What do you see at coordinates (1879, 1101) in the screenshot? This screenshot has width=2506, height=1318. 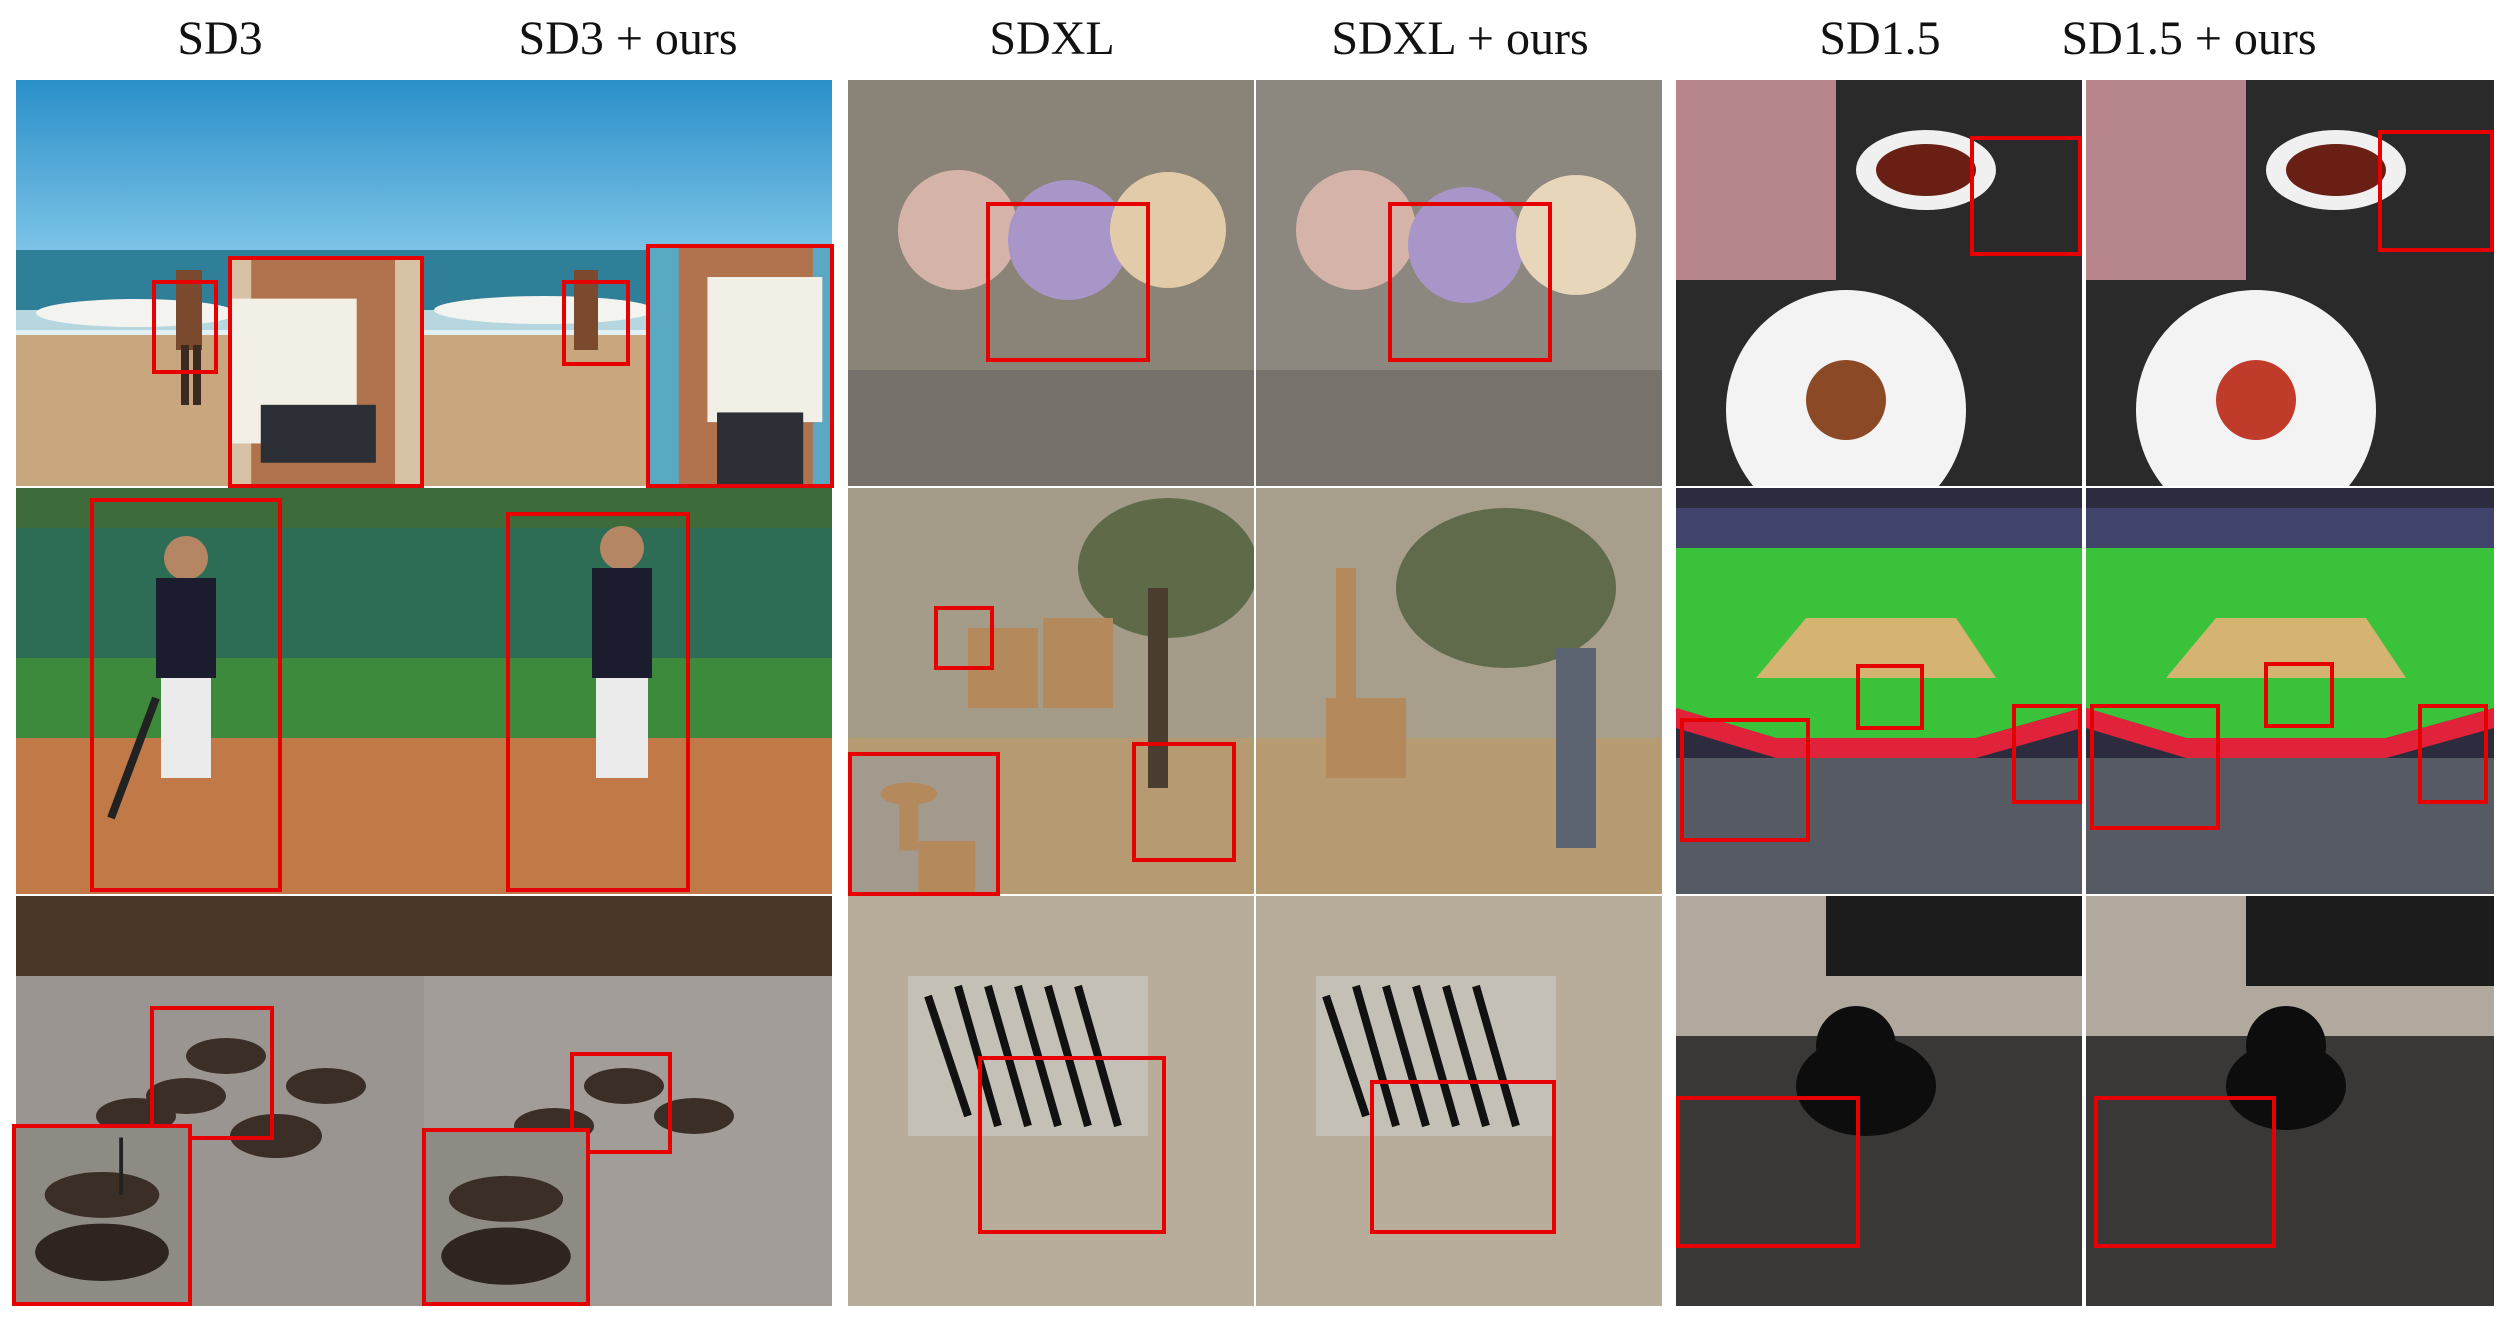 I see `image-sd15-cat` at bounding box center [1879, 1101].